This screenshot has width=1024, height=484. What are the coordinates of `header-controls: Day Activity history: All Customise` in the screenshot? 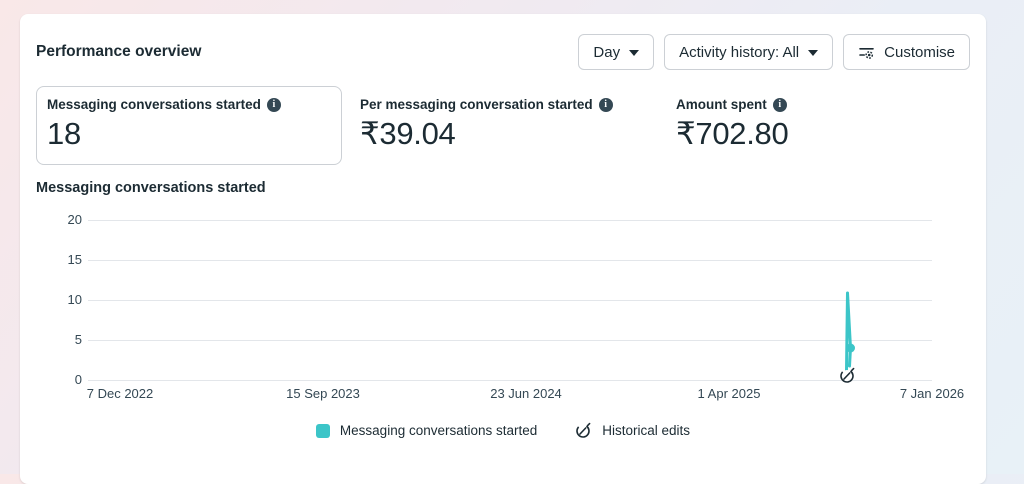 It's located at (774, 52).